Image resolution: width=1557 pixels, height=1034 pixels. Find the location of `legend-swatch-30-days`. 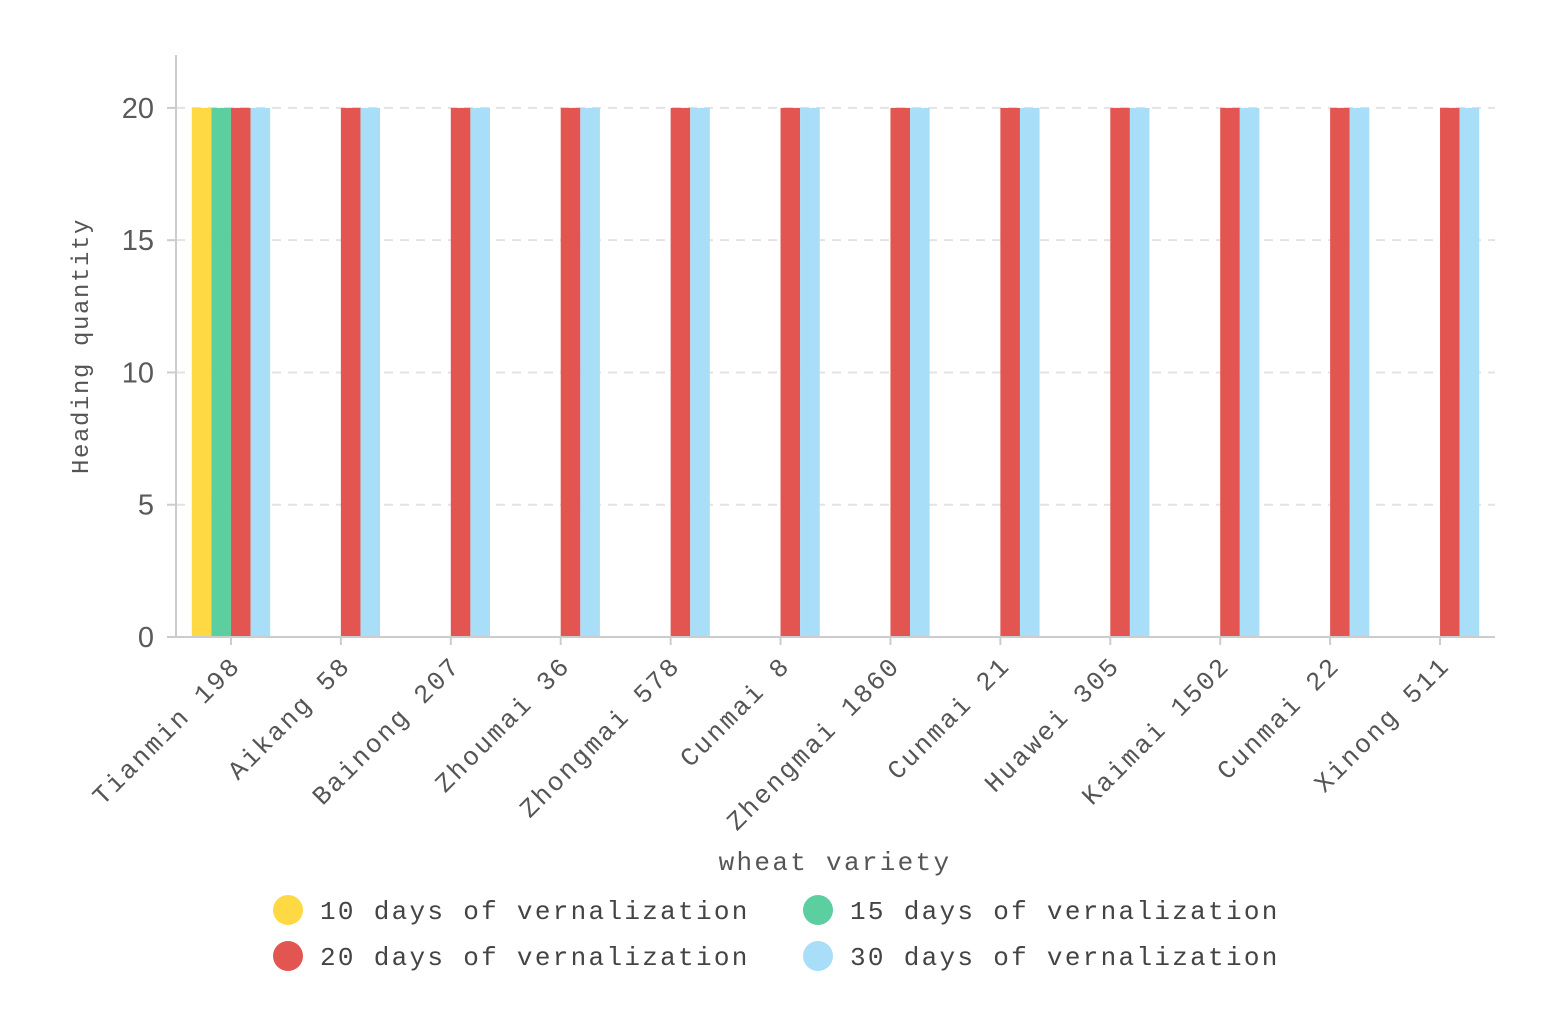

legend-swatch-30-days is located at coordinates (818, 956).